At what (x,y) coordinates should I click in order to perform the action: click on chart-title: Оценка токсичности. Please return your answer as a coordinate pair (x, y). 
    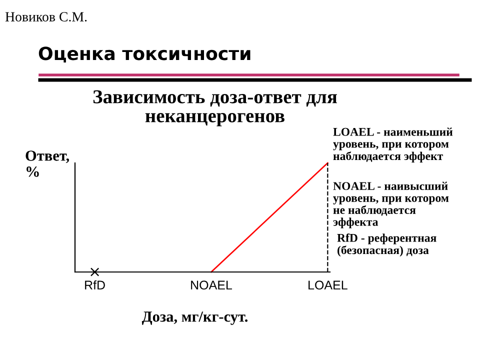
    Looking at the image, I should click on (144, 54).